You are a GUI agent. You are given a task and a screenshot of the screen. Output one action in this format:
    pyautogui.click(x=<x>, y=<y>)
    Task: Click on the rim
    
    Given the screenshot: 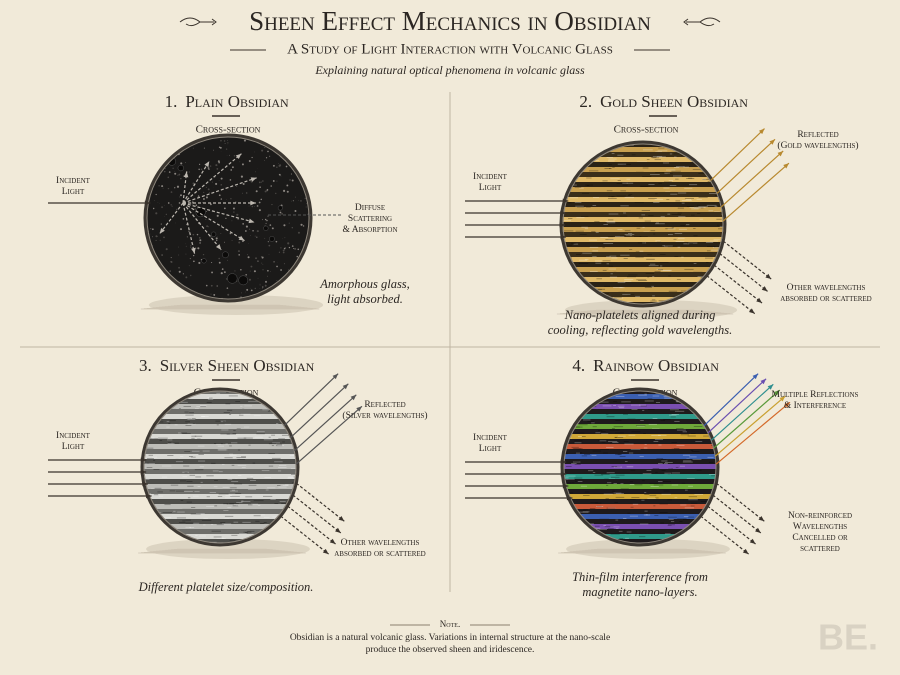 What is the action you would take?
    pyautogui.click(x=640, y=467)
    